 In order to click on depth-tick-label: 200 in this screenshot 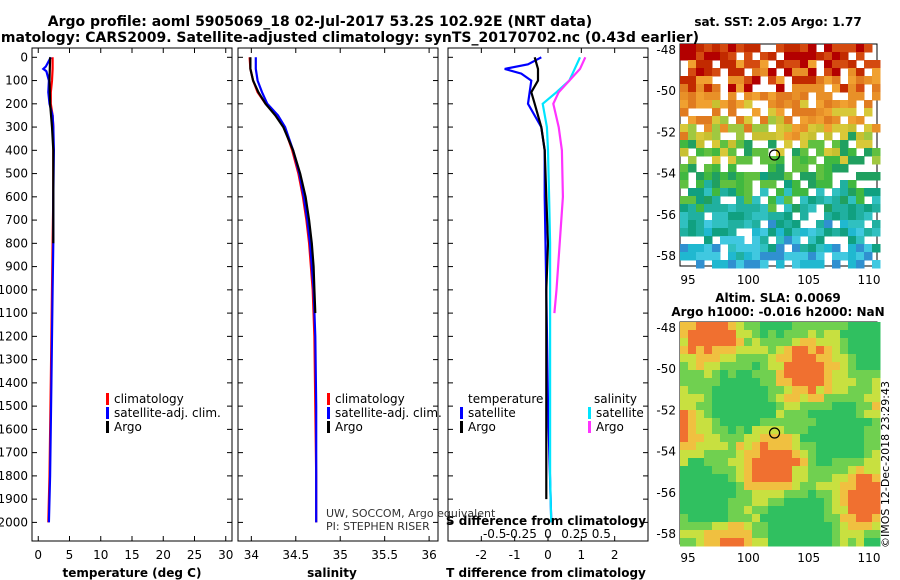, I will do `click(16, 104)`.